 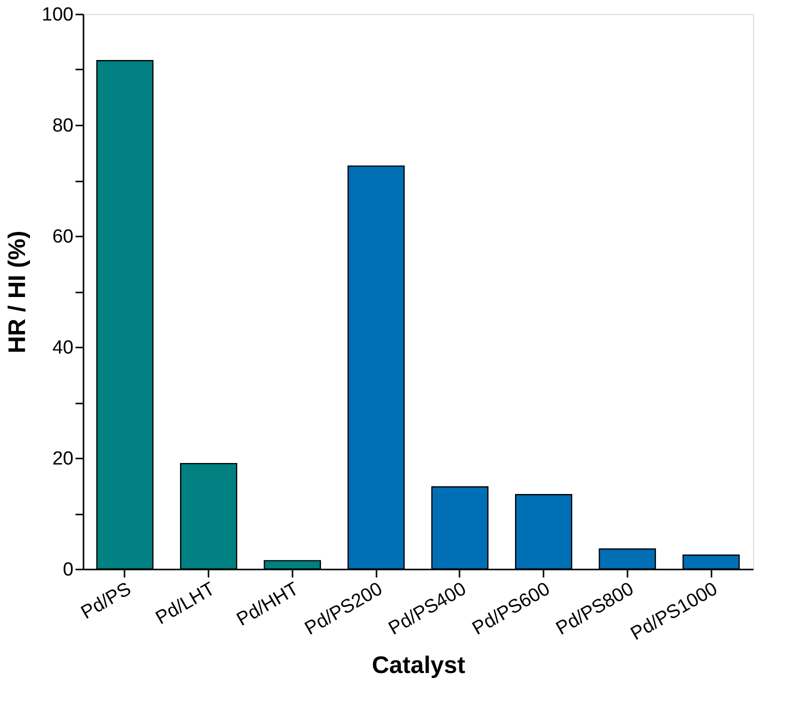 What do you see at coordinates (17, 292) in the screenshot?
I see `y-axis-title: HR / HI (%)` at bounding box center [17, 292].